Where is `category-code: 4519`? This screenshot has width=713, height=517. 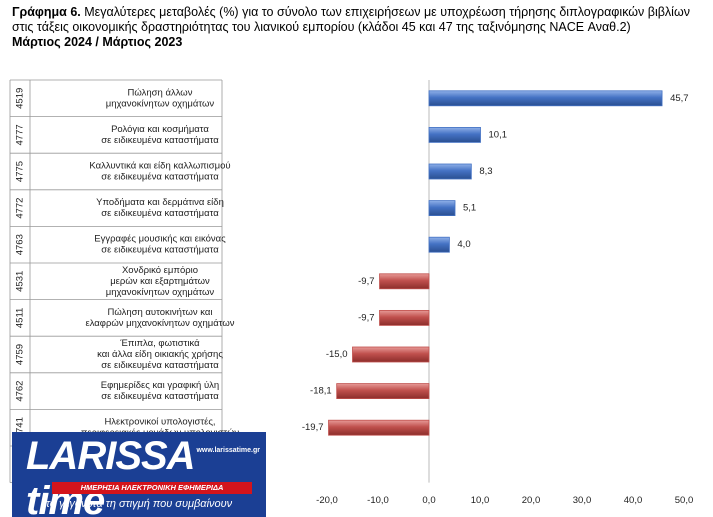
category-code: 4519 is located at coordinates (20, 98).